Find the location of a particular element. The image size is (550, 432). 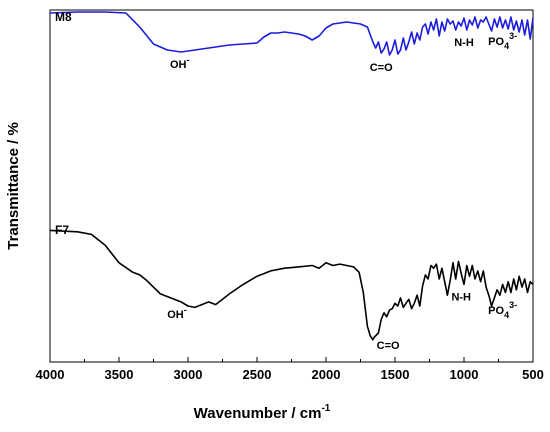

y-axis-label: Transmittance / % is located at coordinates (13, 186).